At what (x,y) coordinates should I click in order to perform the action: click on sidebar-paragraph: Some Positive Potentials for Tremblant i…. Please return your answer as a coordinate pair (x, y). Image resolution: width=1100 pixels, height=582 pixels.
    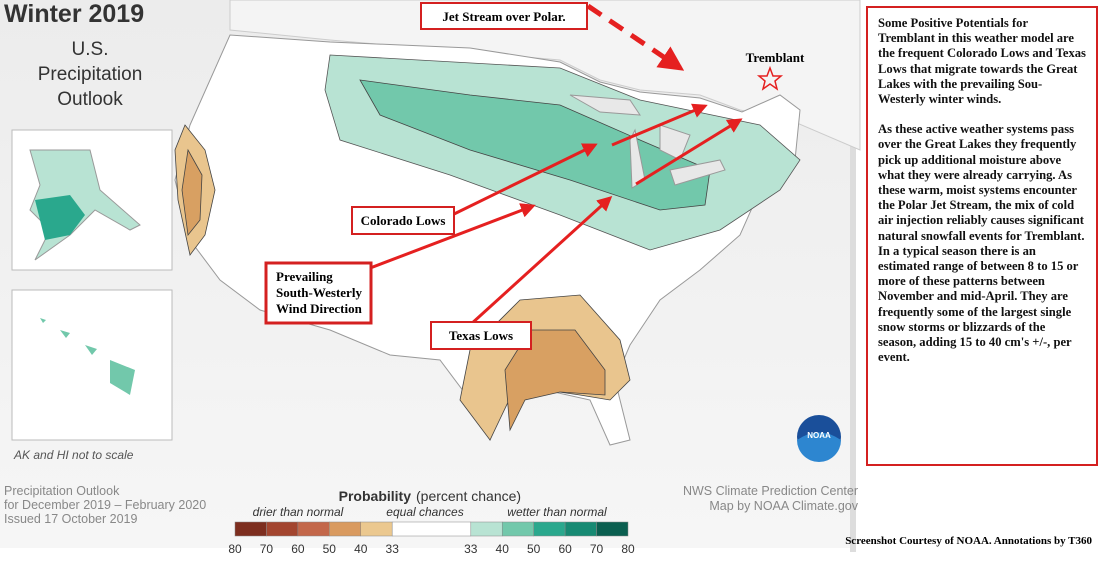
    Looking at the image, I should click on (982, 61).